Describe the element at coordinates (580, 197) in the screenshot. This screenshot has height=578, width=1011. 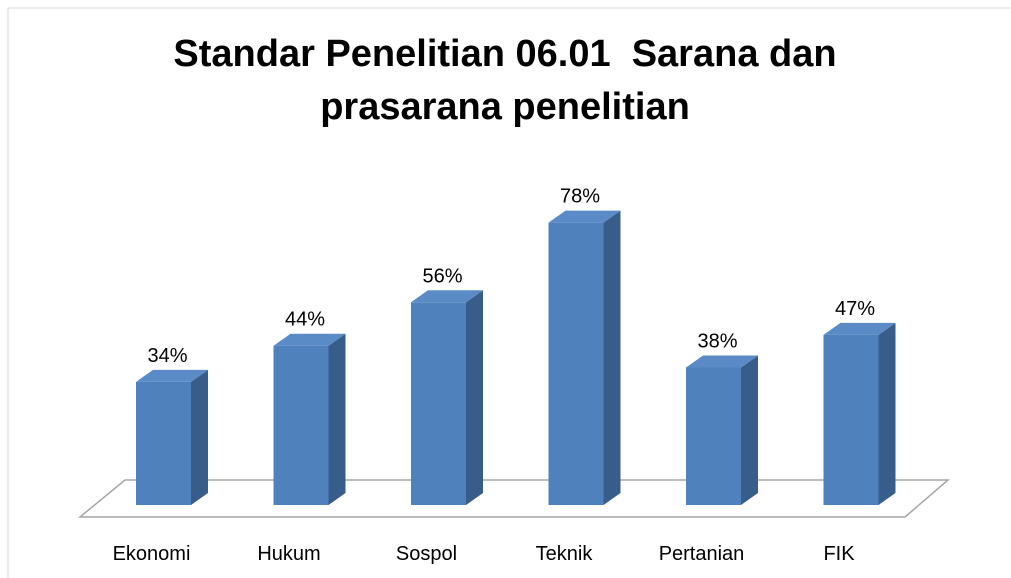
I see `data-label: 78%` at that location.